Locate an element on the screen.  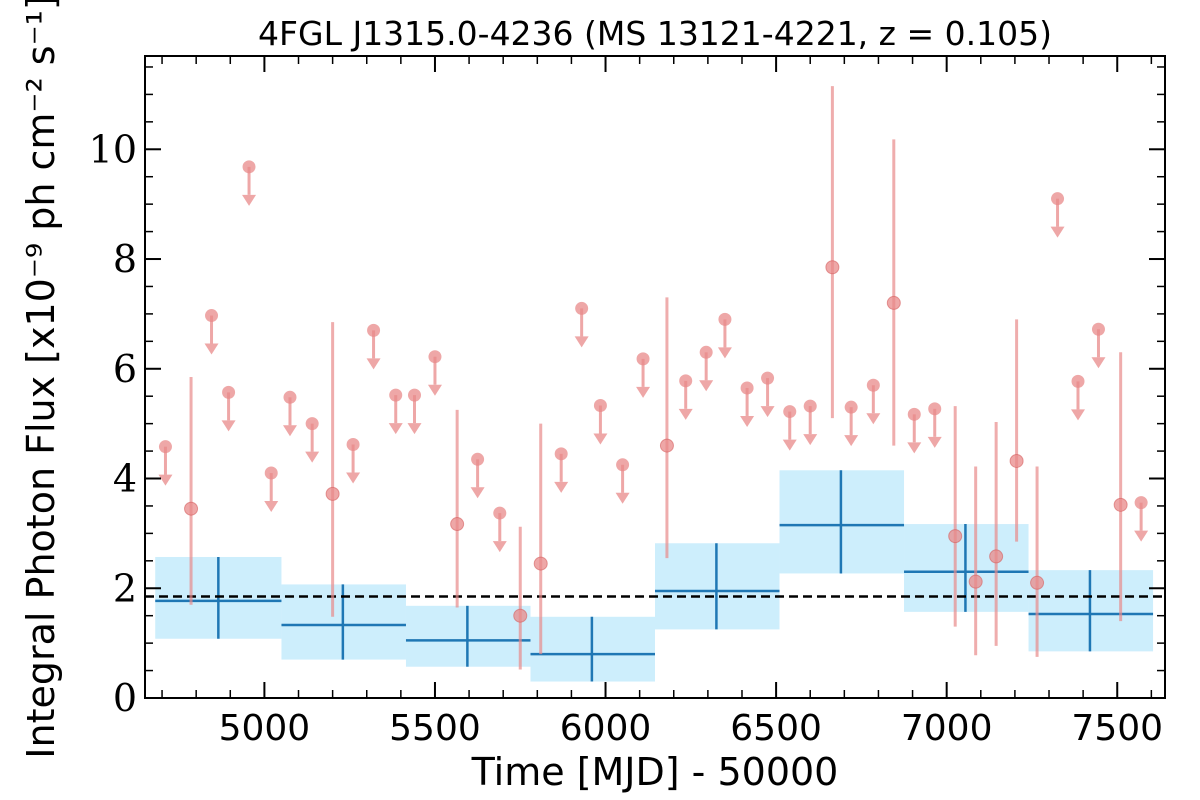
x-axis-label: Time [MJD] - 50000 is located at coordinates (655, 772).